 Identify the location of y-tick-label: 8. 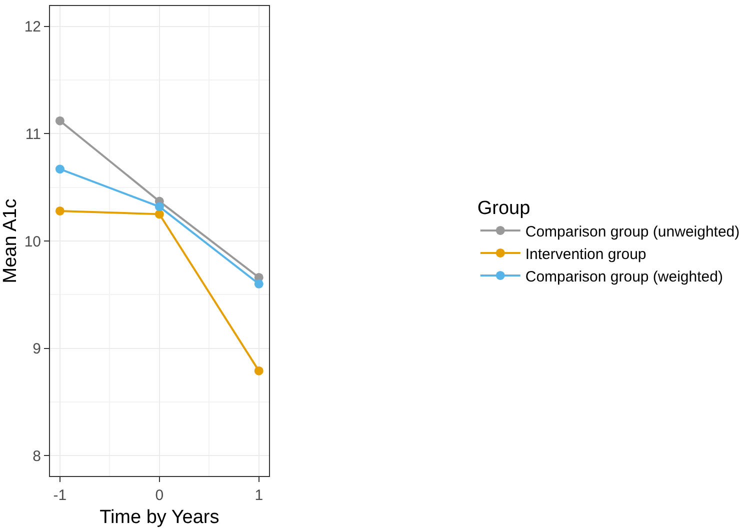
(36, 456).